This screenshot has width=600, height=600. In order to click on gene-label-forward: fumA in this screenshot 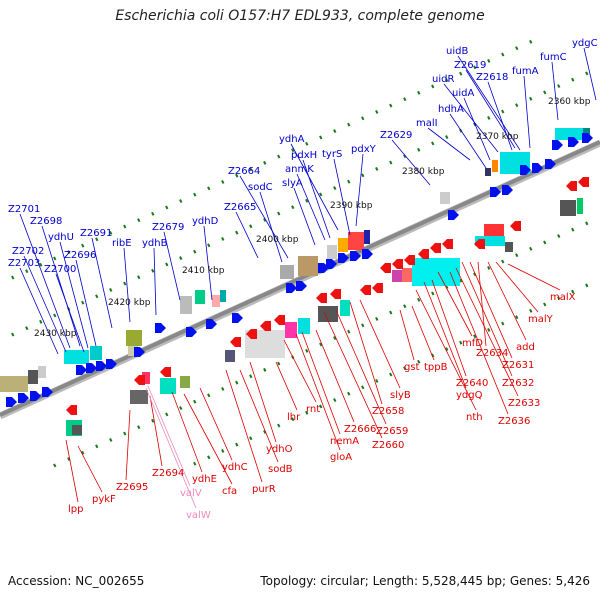, I will do `click(525, 71)`.